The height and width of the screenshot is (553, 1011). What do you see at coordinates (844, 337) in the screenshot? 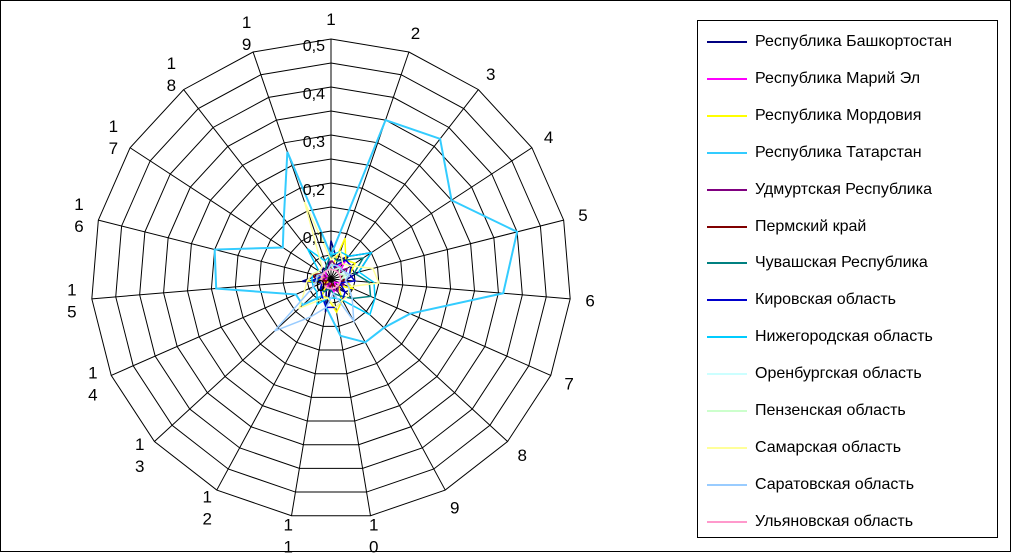
I see `legend-label: Нижегородская область` at bounding box center [844, 337].